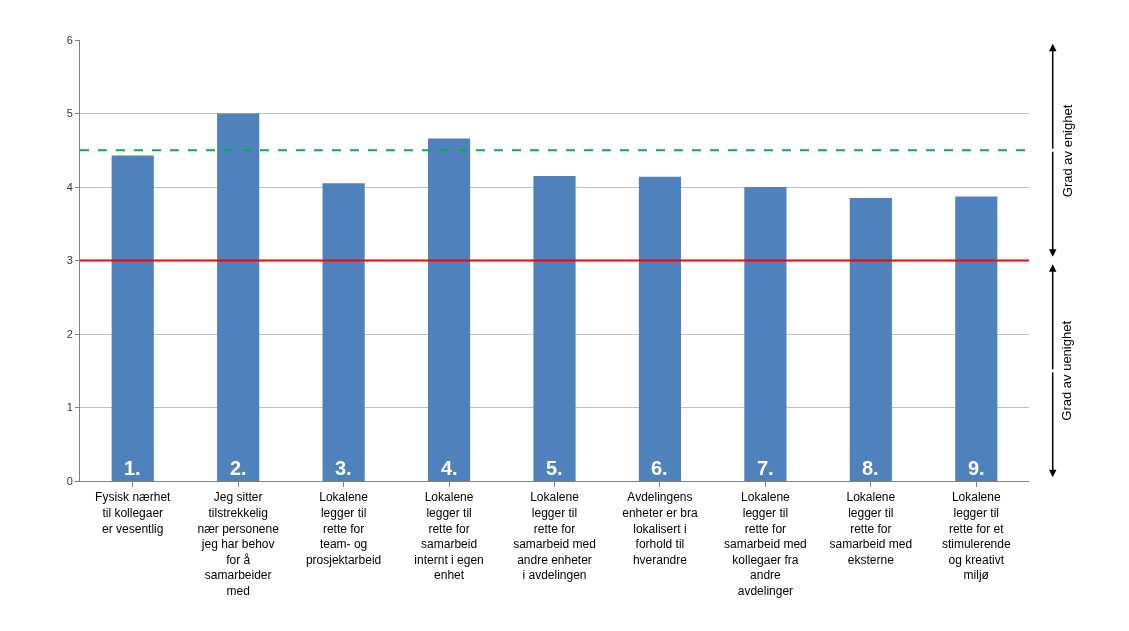 The width and height of the screenshot is (1129, 631). What do you see at coordinates (765, 468) in the screenshot?
I see `annotation: 7.` at bounding box center [765, 468].